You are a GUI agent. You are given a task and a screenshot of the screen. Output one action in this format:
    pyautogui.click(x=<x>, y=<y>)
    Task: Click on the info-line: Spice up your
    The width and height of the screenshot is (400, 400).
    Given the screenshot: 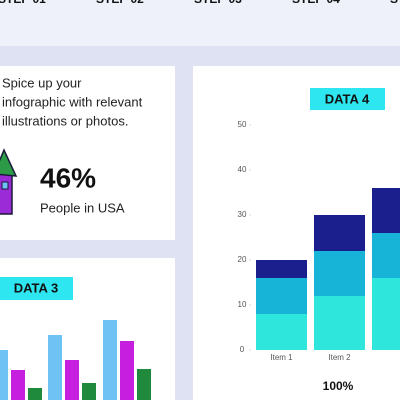 What is the action you would take?
    pyautogui.click(x=42, y=82)
    